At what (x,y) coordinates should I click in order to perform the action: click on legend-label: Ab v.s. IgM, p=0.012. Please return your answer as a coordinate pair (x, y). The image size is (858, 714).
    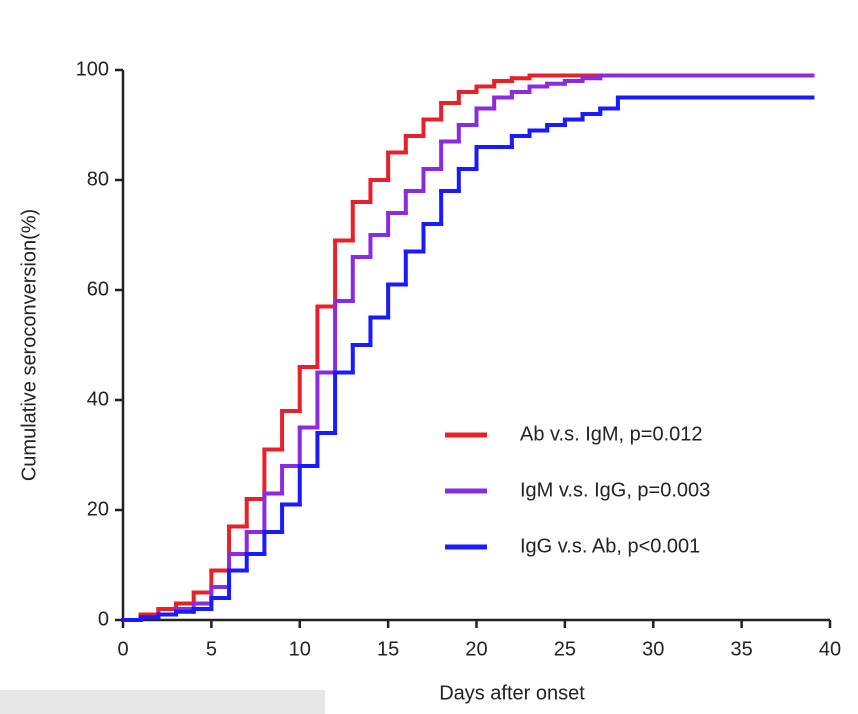
    Looking at the image, I should click on (611, 434).